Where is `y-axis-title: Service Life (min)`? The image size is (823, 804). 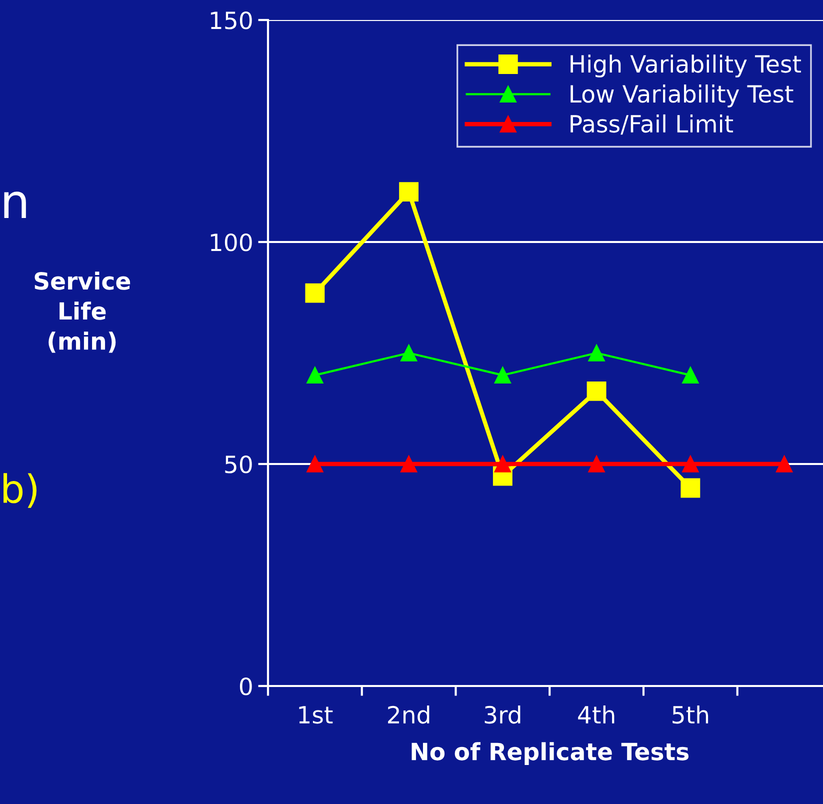 y-axis-title: Service Life (min) is located at coordinates (82, 312).